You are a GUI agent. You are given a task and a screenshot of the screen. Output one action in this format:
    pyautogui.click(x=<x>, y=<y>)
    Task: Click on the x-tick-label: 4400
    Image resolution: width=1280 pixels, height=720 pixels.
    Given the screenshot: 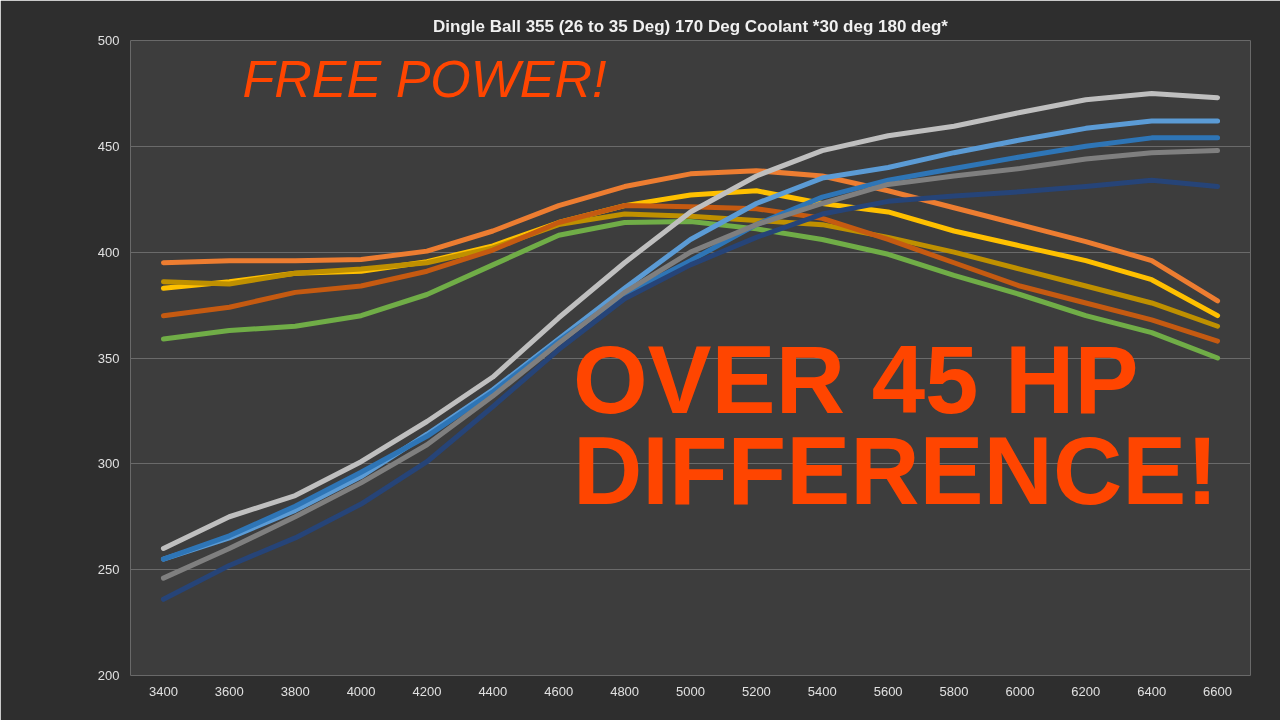 What is the action you would take?
    pyautogui.click(x=493, y=691)
    